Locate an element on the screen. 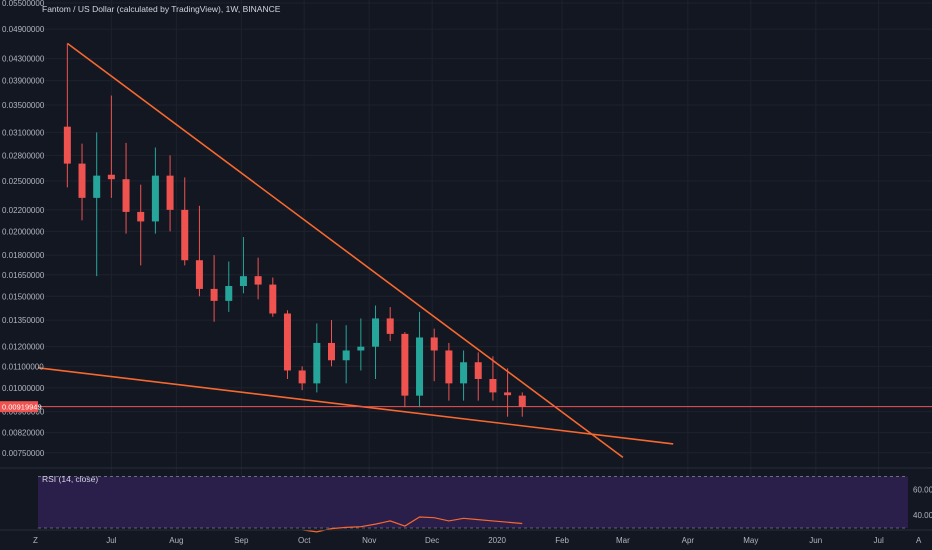 The image size is (932, 550). rsi-pane: 60.00 40.00 is located at coordinates (485, 504).